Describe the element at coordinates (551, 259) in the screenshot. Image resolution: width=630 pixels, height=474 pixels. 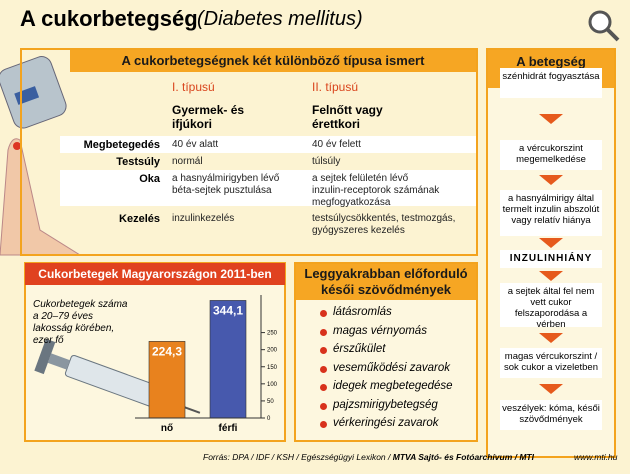
I see `step: INZULINHIÁNY` at that location.